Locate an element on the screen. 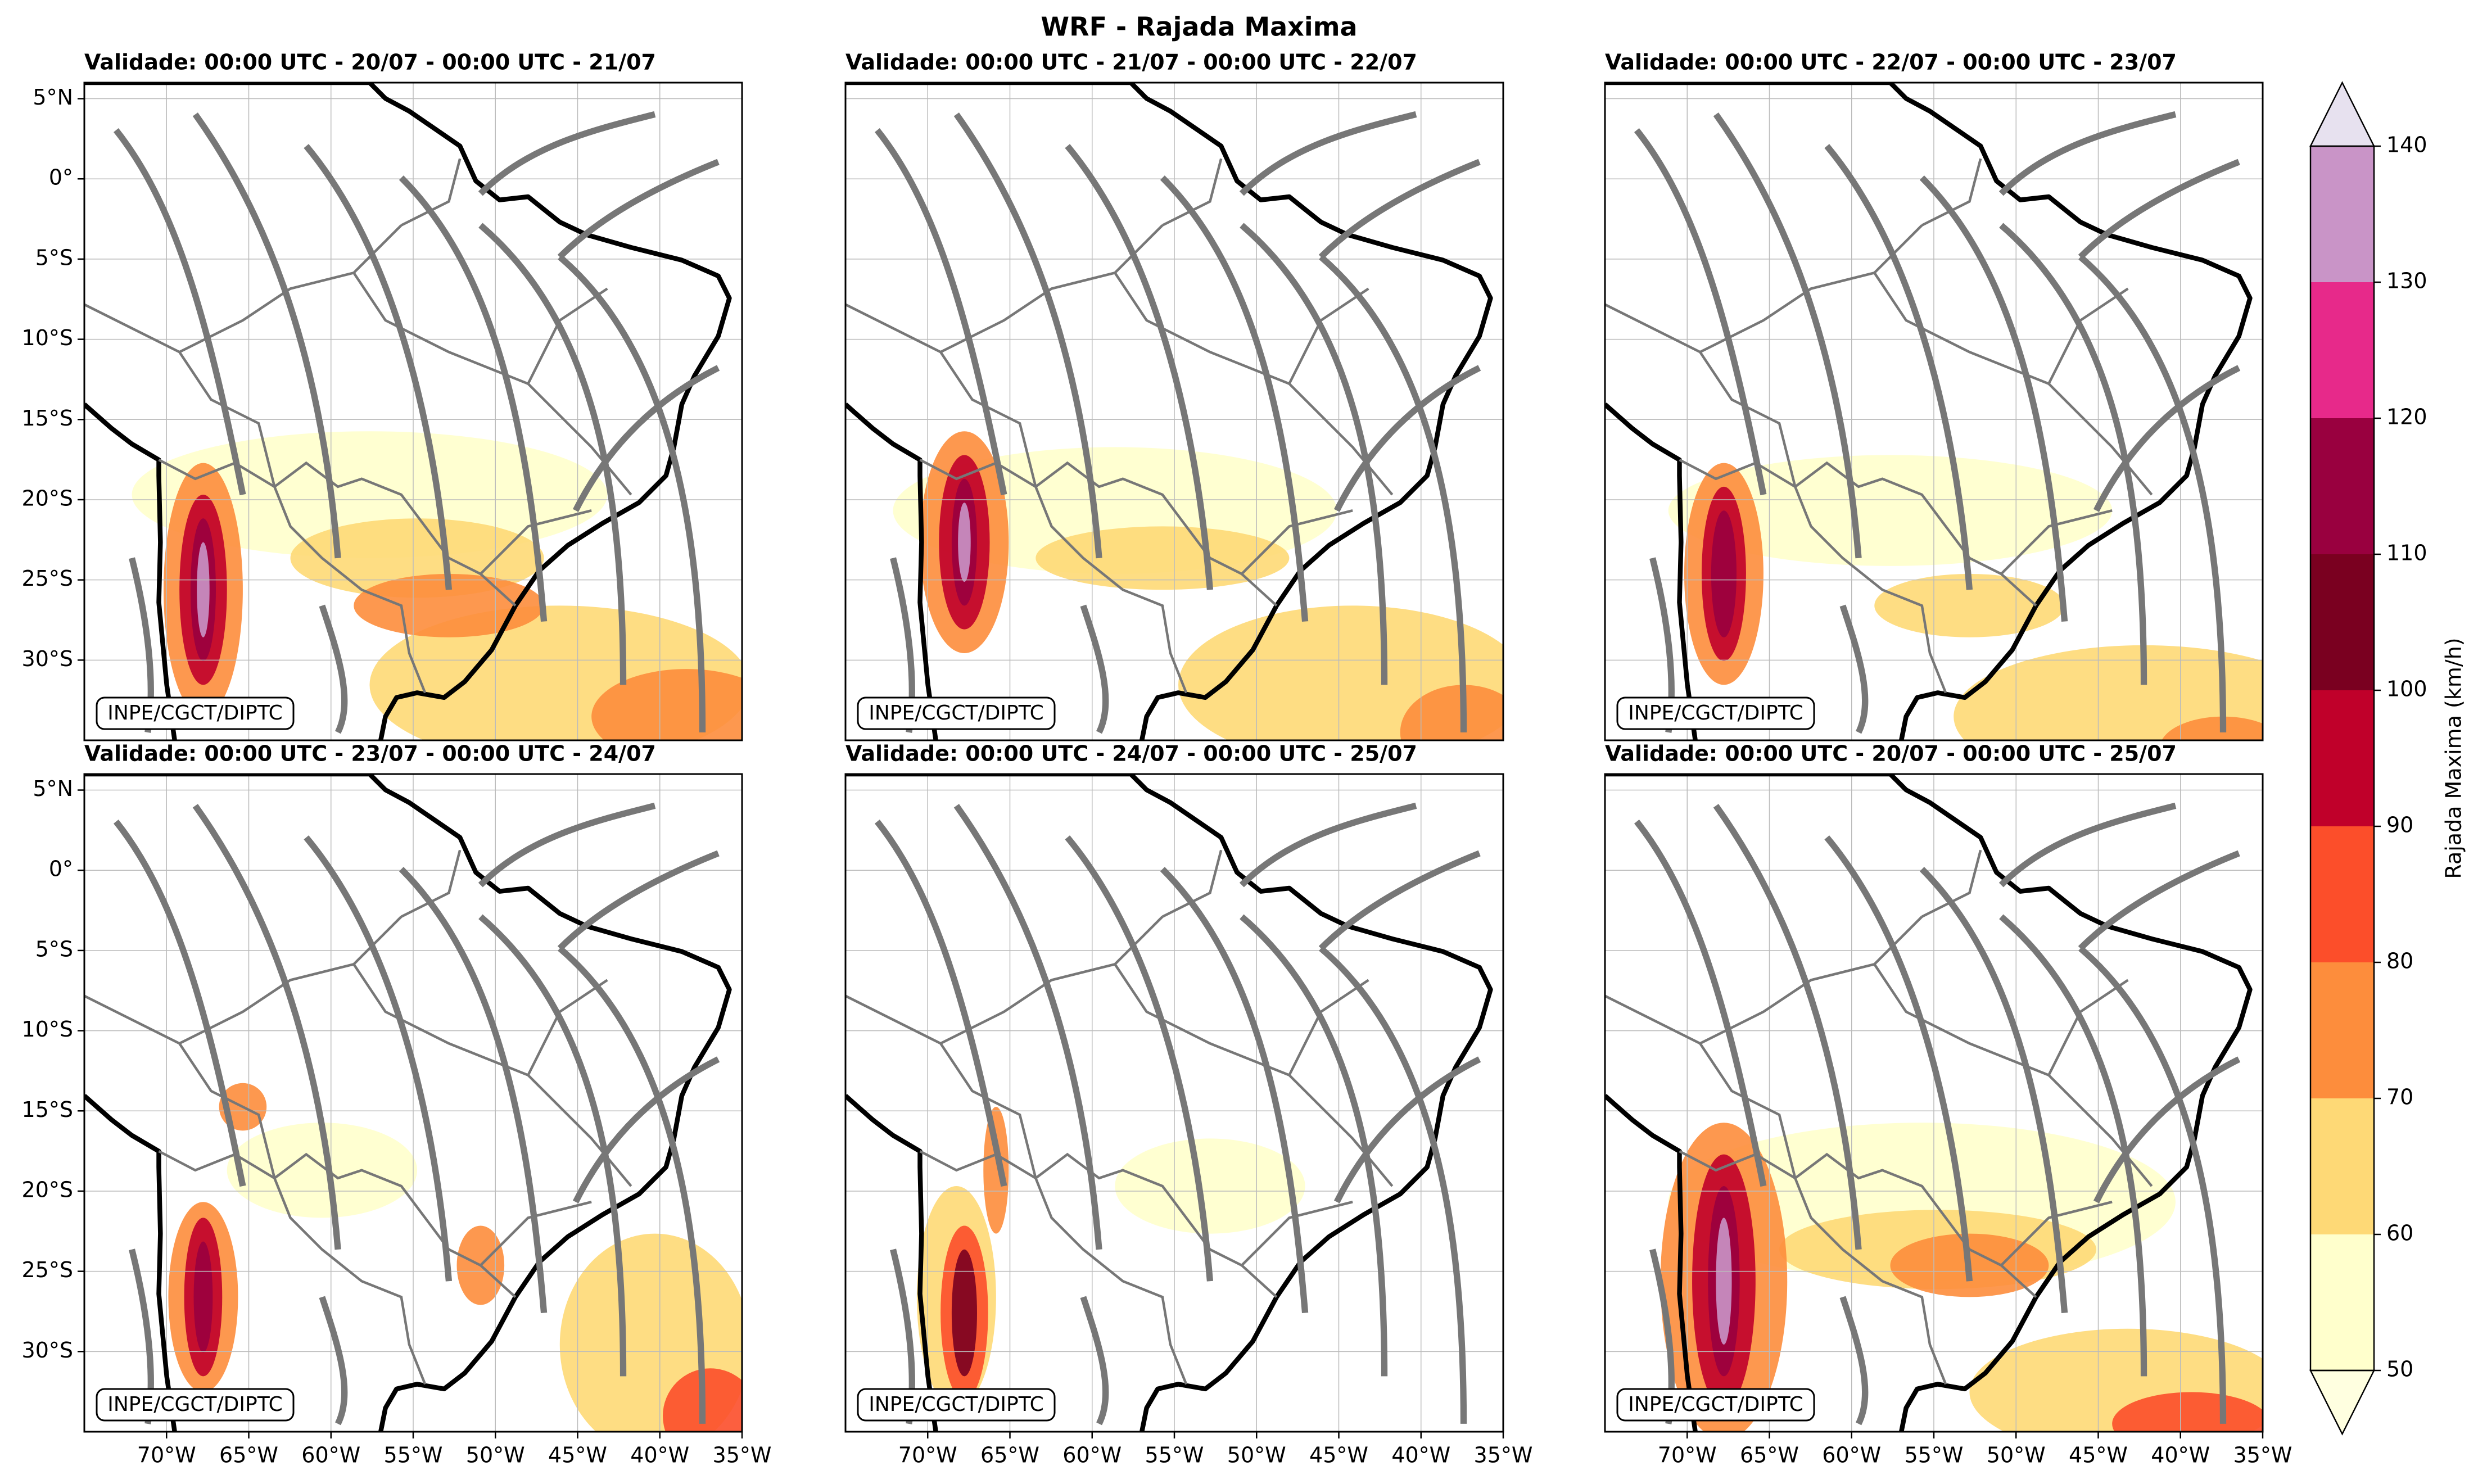 Image resolution: width=2487 pixels, height=1484 pixels. colorbar-tick-label: 80 is located at coordinates (2399, 961).